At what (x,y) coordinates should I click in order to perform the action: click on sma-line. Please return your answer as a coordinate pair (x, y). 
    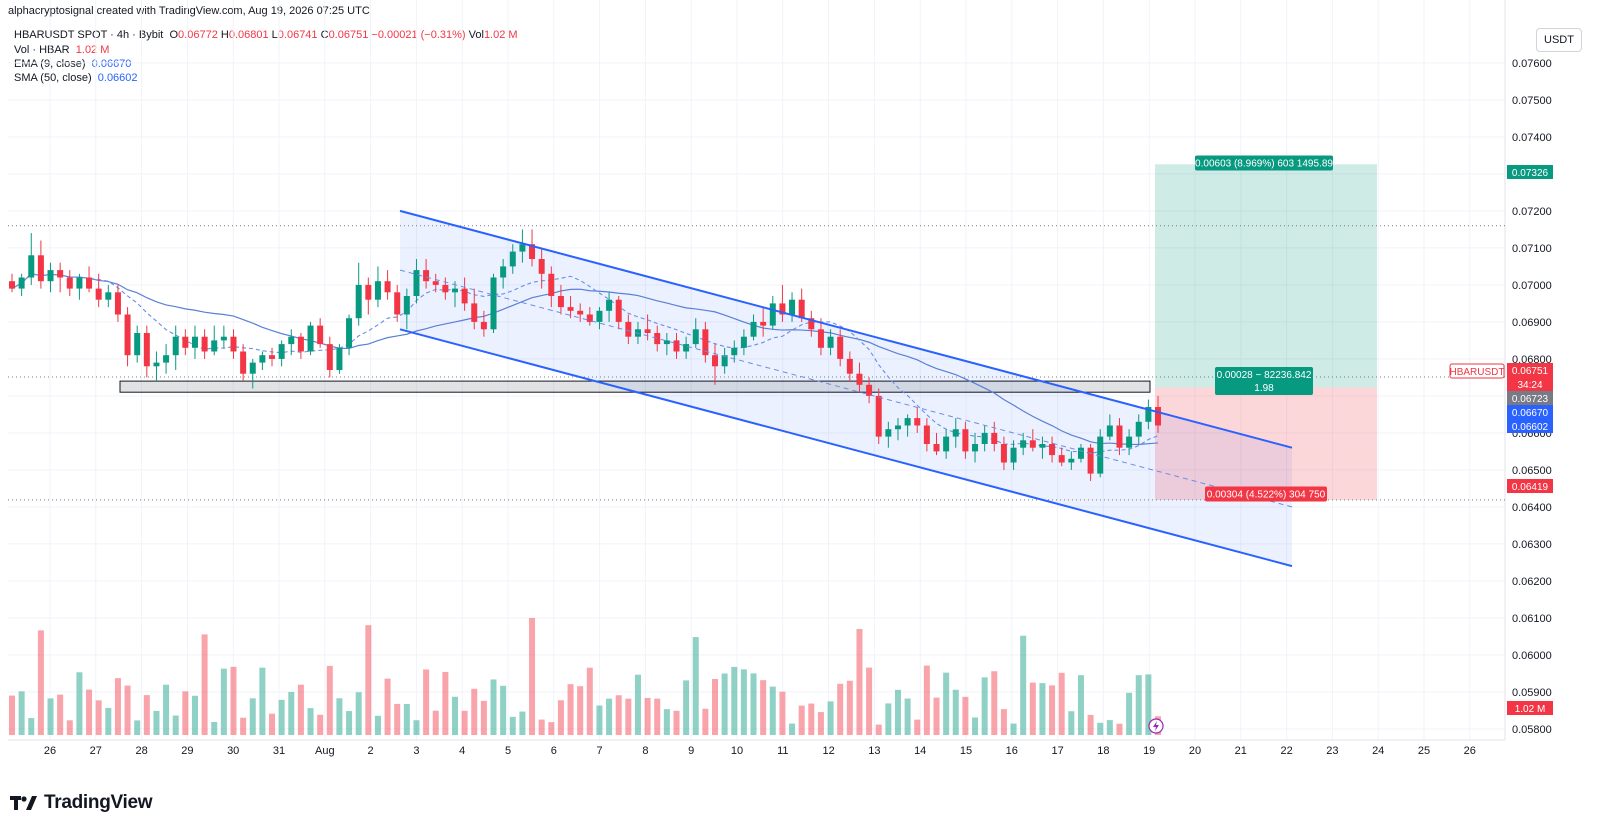
    Looking at the image, I should click on (585, 359).